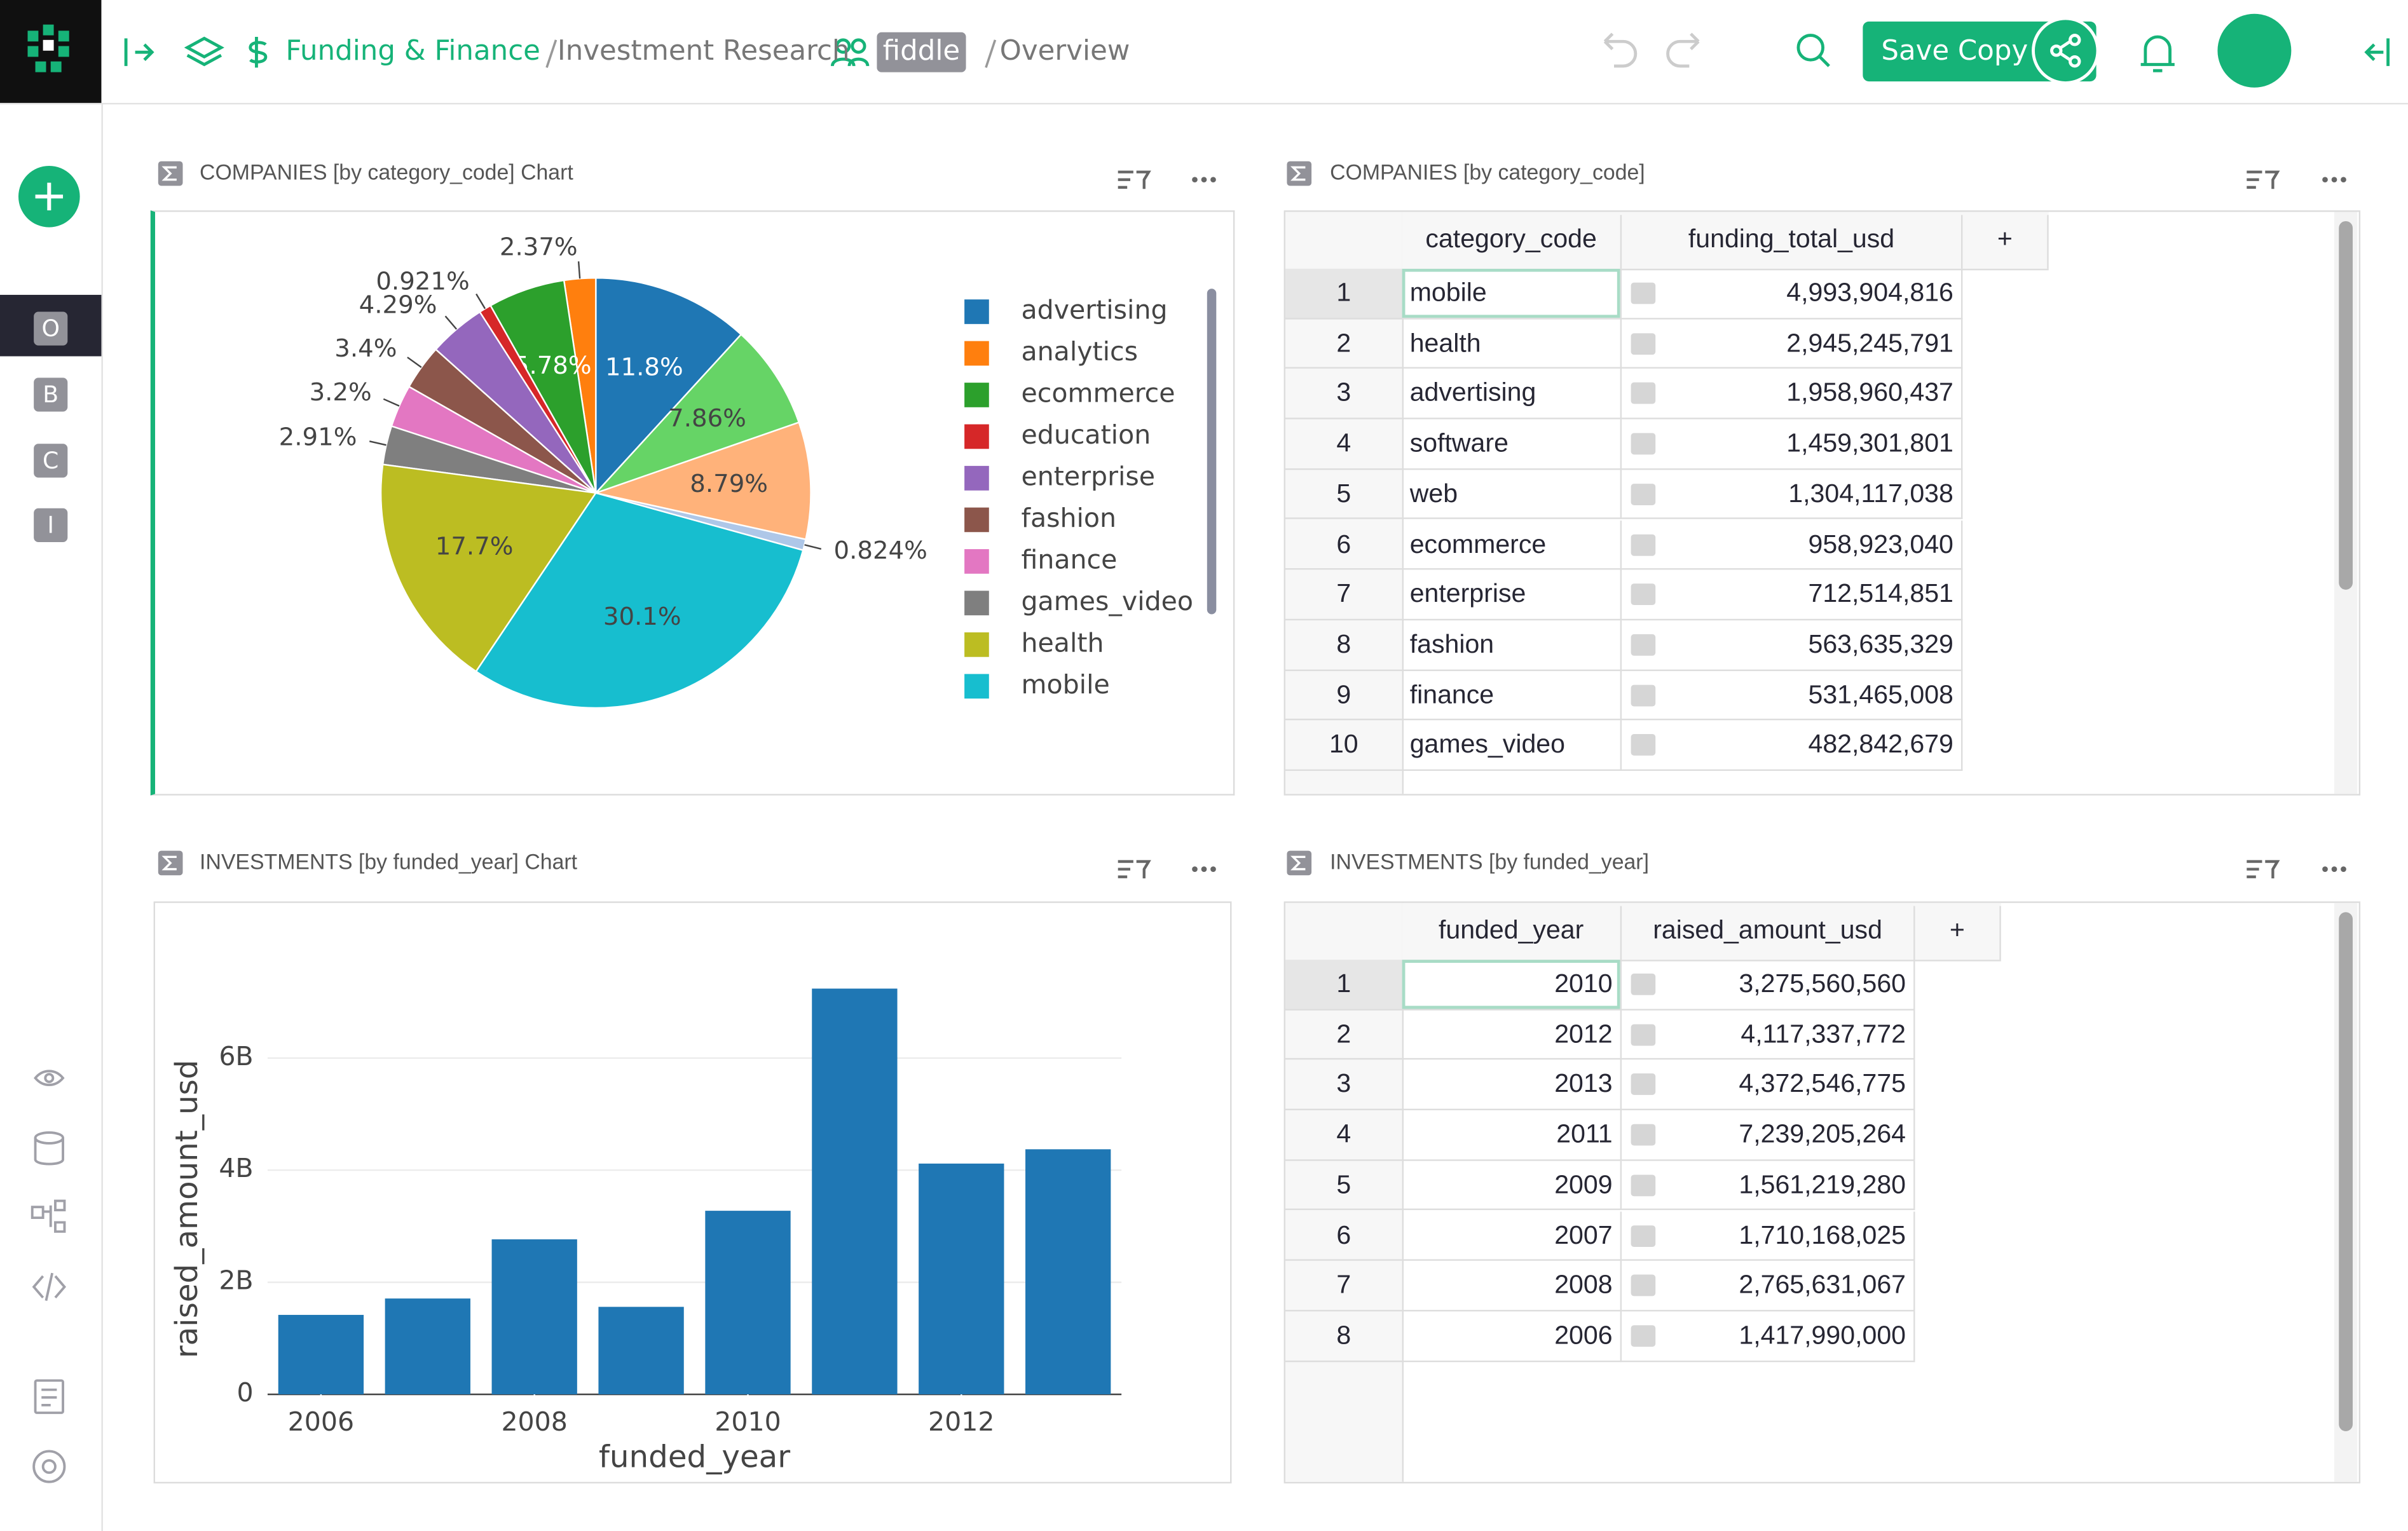 This screenshot has height=1531, width=2408. Describe the element at coordinates (236, 1168) in the screenshot. I see `y-tick-label: 4B` at that location.